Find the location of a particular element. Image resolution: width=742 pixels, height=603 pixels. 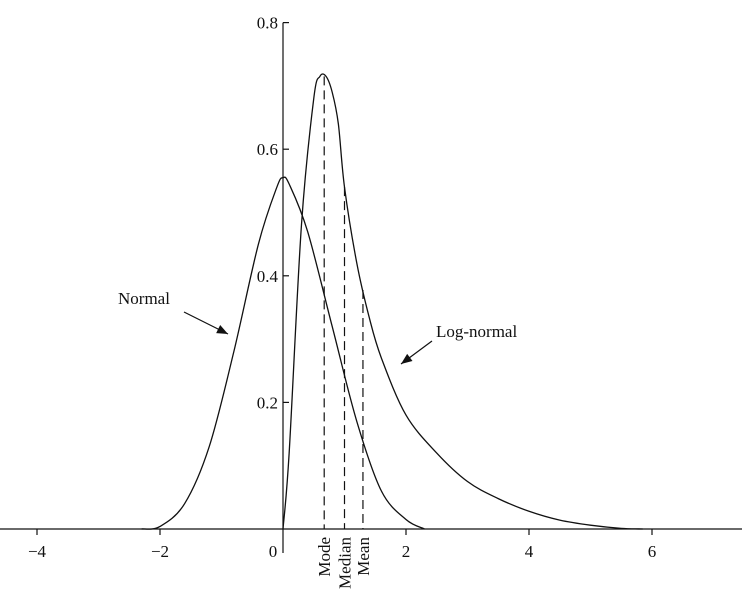

x-tick-label: −4 is located at coordinates (37, 551).